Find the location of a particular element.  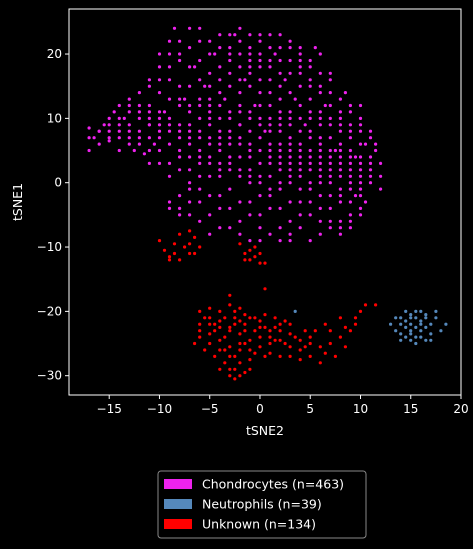

y-axis: −30 −20 −10 0 10 20 is located at coordinates (53, 215).